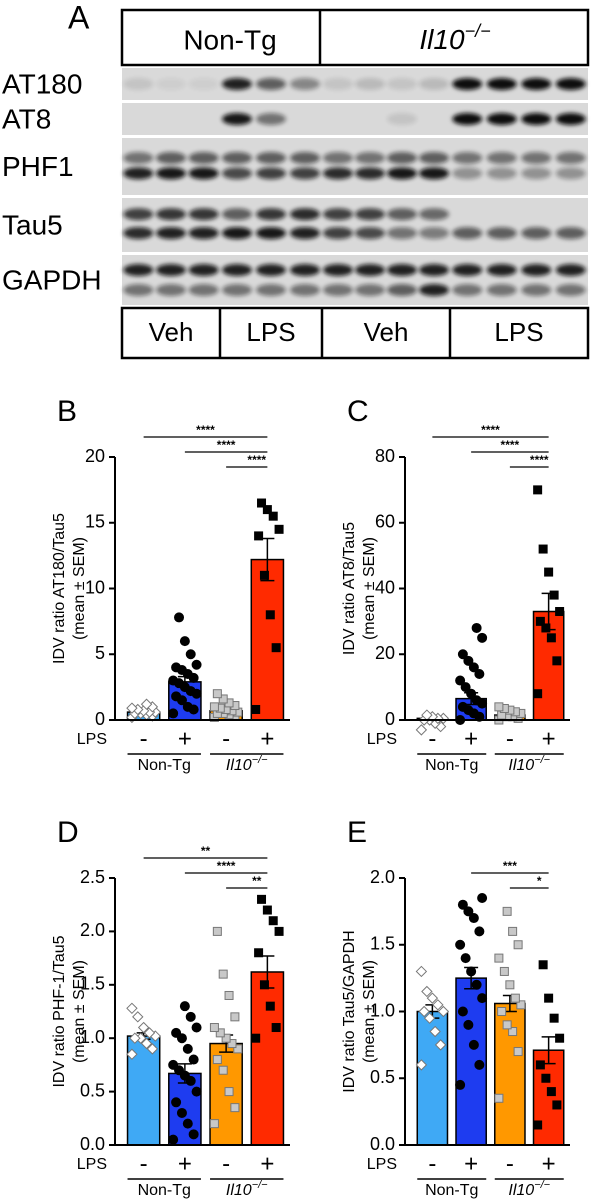  What do you see at coordinates (267, 1058) in the screenshot?
I see `bar` at bounding box center [267, 1058].